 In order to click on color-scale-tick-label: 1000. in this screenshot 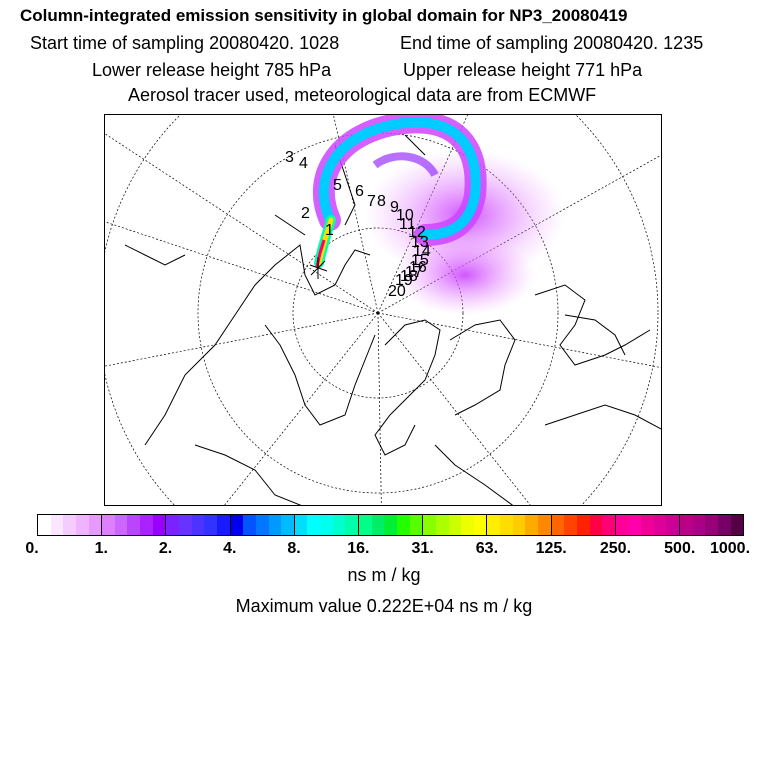, I will do `click(730, 548)`.